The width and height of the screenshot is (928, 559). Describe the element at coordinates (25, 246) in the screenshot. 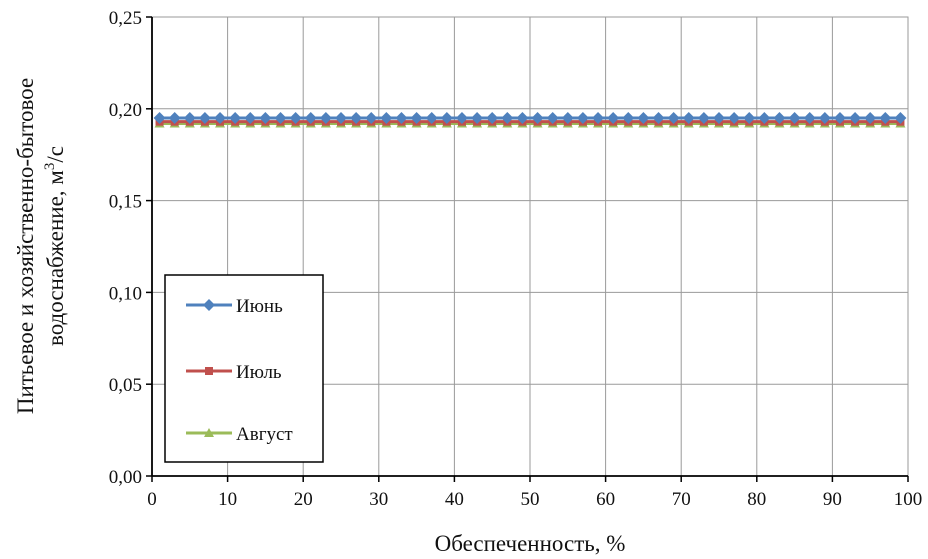

I see `y-axis-title-line1: Питьевое и хозяйственно-бытовое` at that location.